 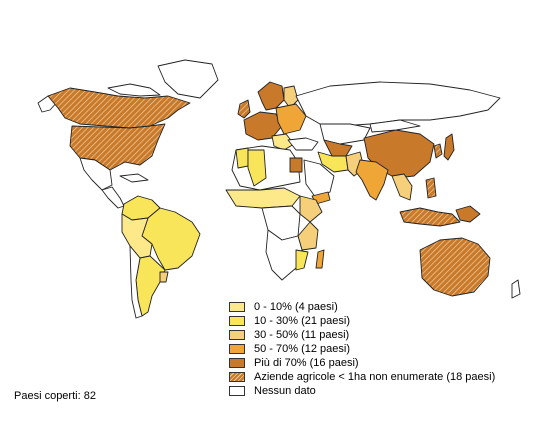 What do you see at coordinates (362, 363) in the screenshot?
I see `legend-item: Più di 70% (16 paesi)` at bounding box center [362, 363].